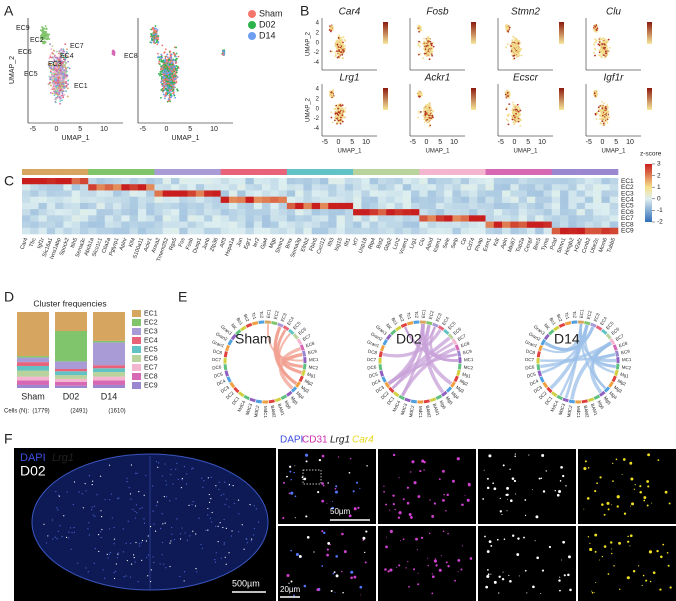 Image resolution: width=676 pixels, height=601 pixels. I want to click on x-tick-label: 10, so click(542, 142).